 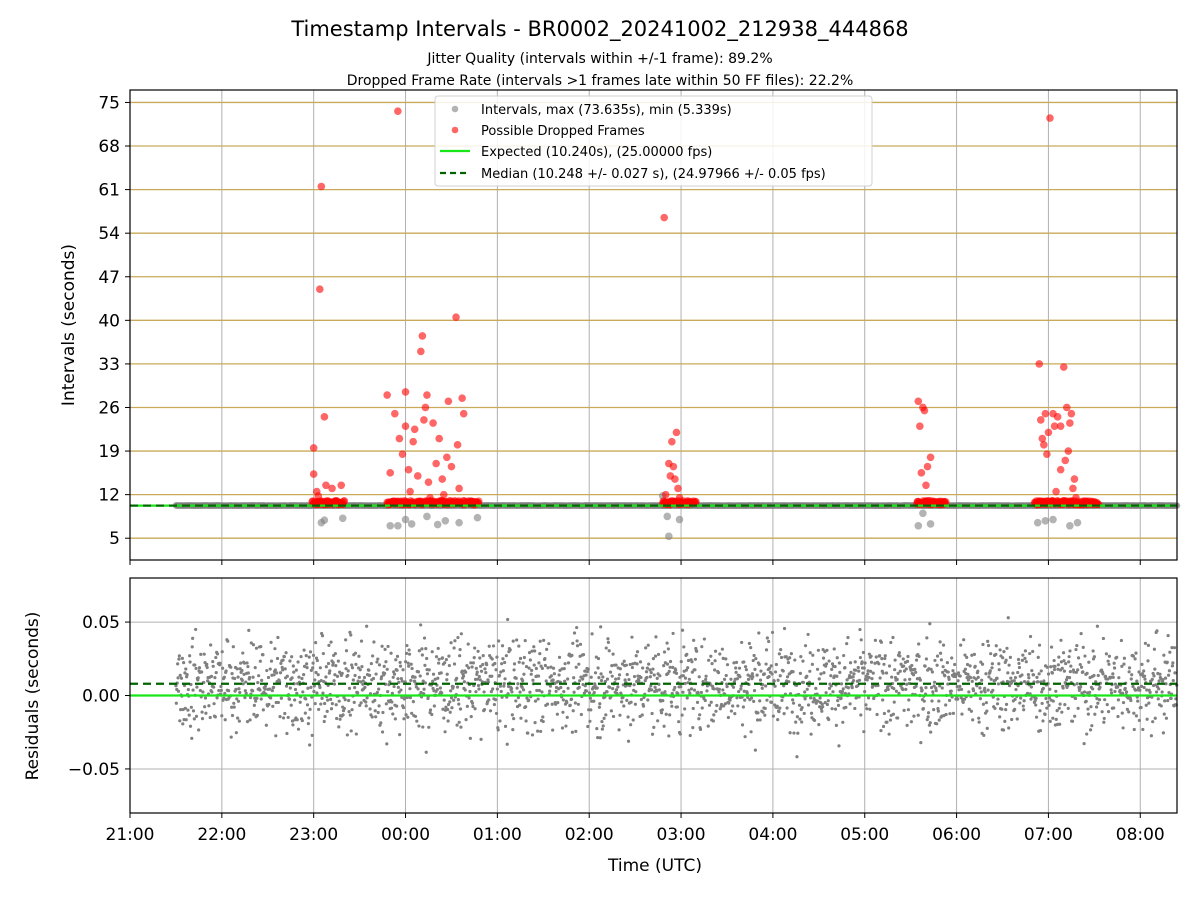 What do you see at coordinates (109, 234) in the screenshot?
I see `intervals-y-tick-label: 54` at bounding box center [109, 234].